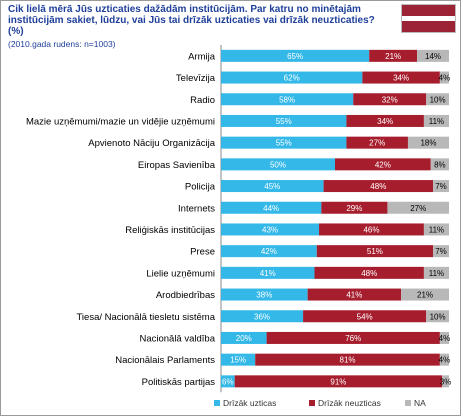  I want to click on bar-dri-za-k-uzticas-radio, so click(287, 99).